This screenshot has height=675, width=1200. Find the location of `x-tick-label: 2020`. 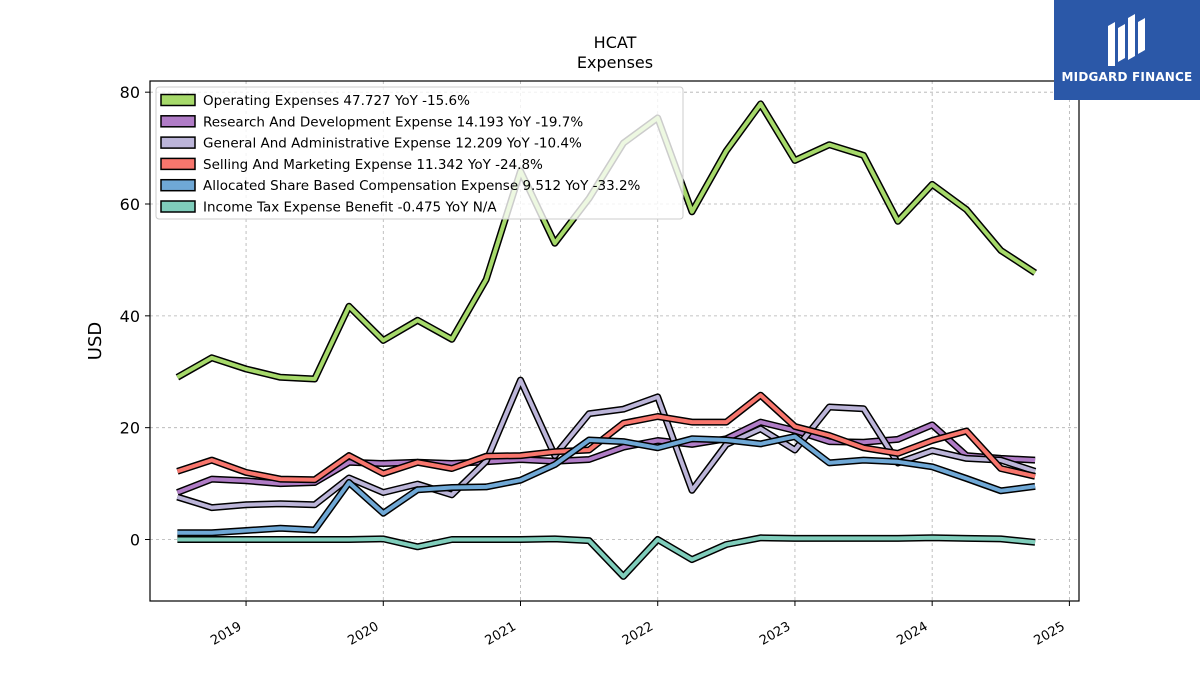

x-tick-label: 2020 is located at coordinates (363, 634).